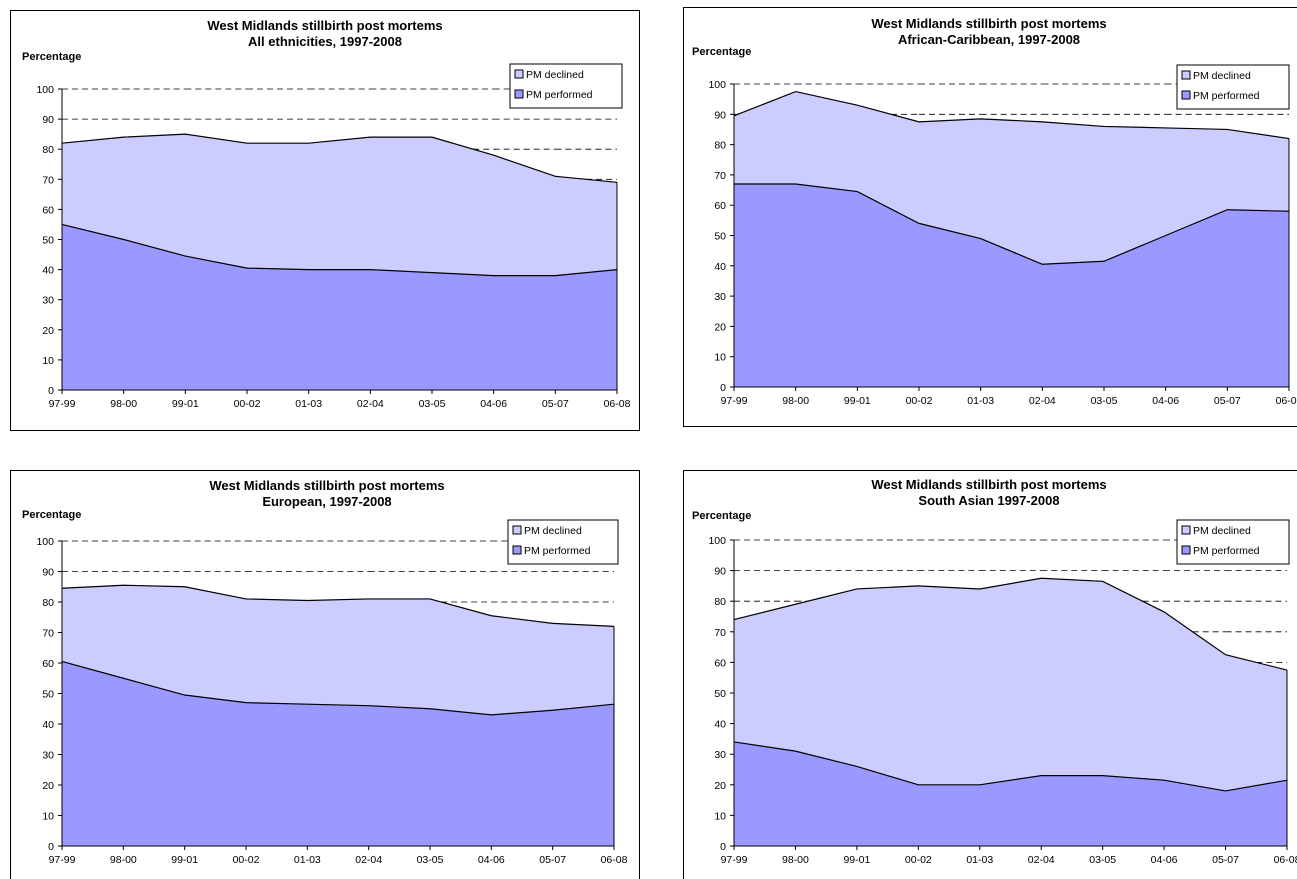  What do you see at coordinates (325, 41) in the screenshot?
I see `chart-subtitle: All ethnicities, 1997-2008` at bounding box center [325, 41].